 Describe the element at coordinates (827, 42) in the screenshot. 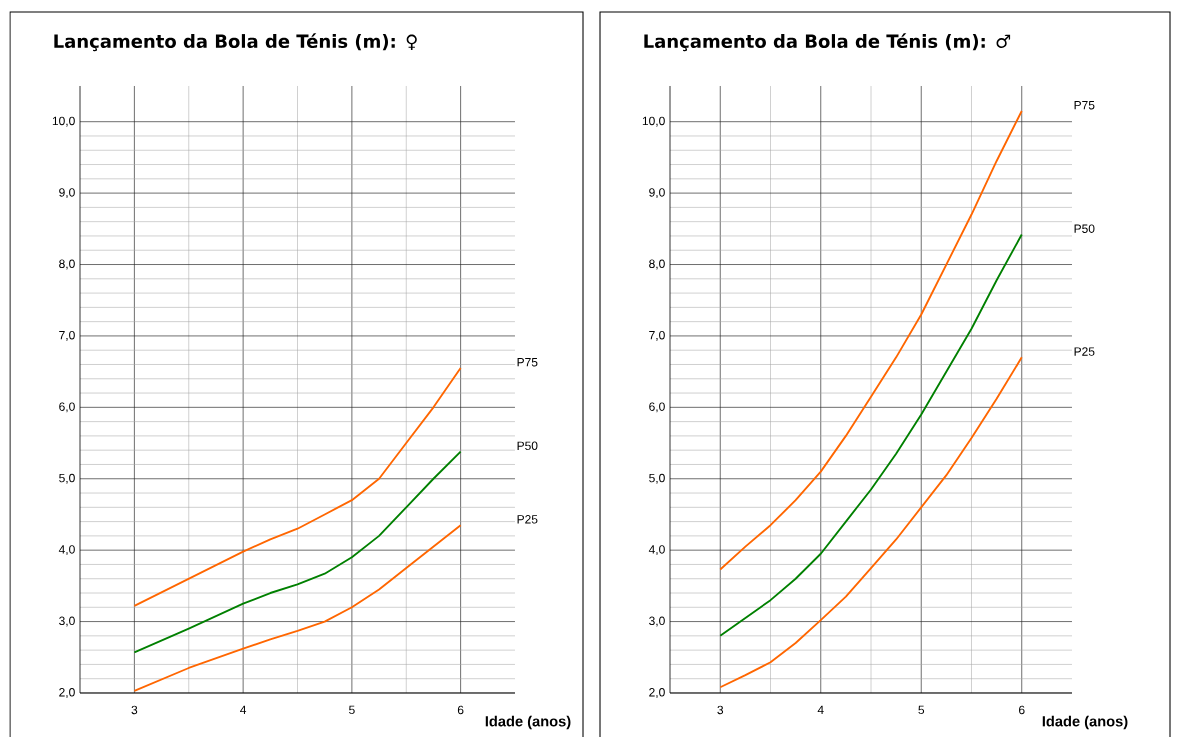

I see `chart-title: Lançamento da Bola de Ténis (m): ♂` at that location.